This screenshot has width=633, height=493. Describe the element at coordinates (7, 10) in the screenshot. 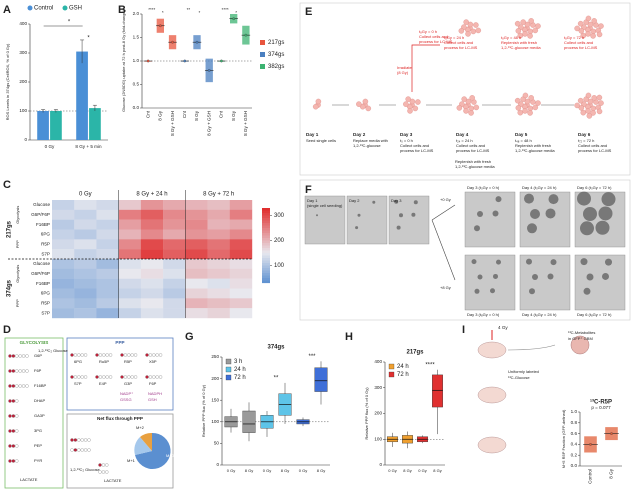

I see `panel-label: A` at that location.